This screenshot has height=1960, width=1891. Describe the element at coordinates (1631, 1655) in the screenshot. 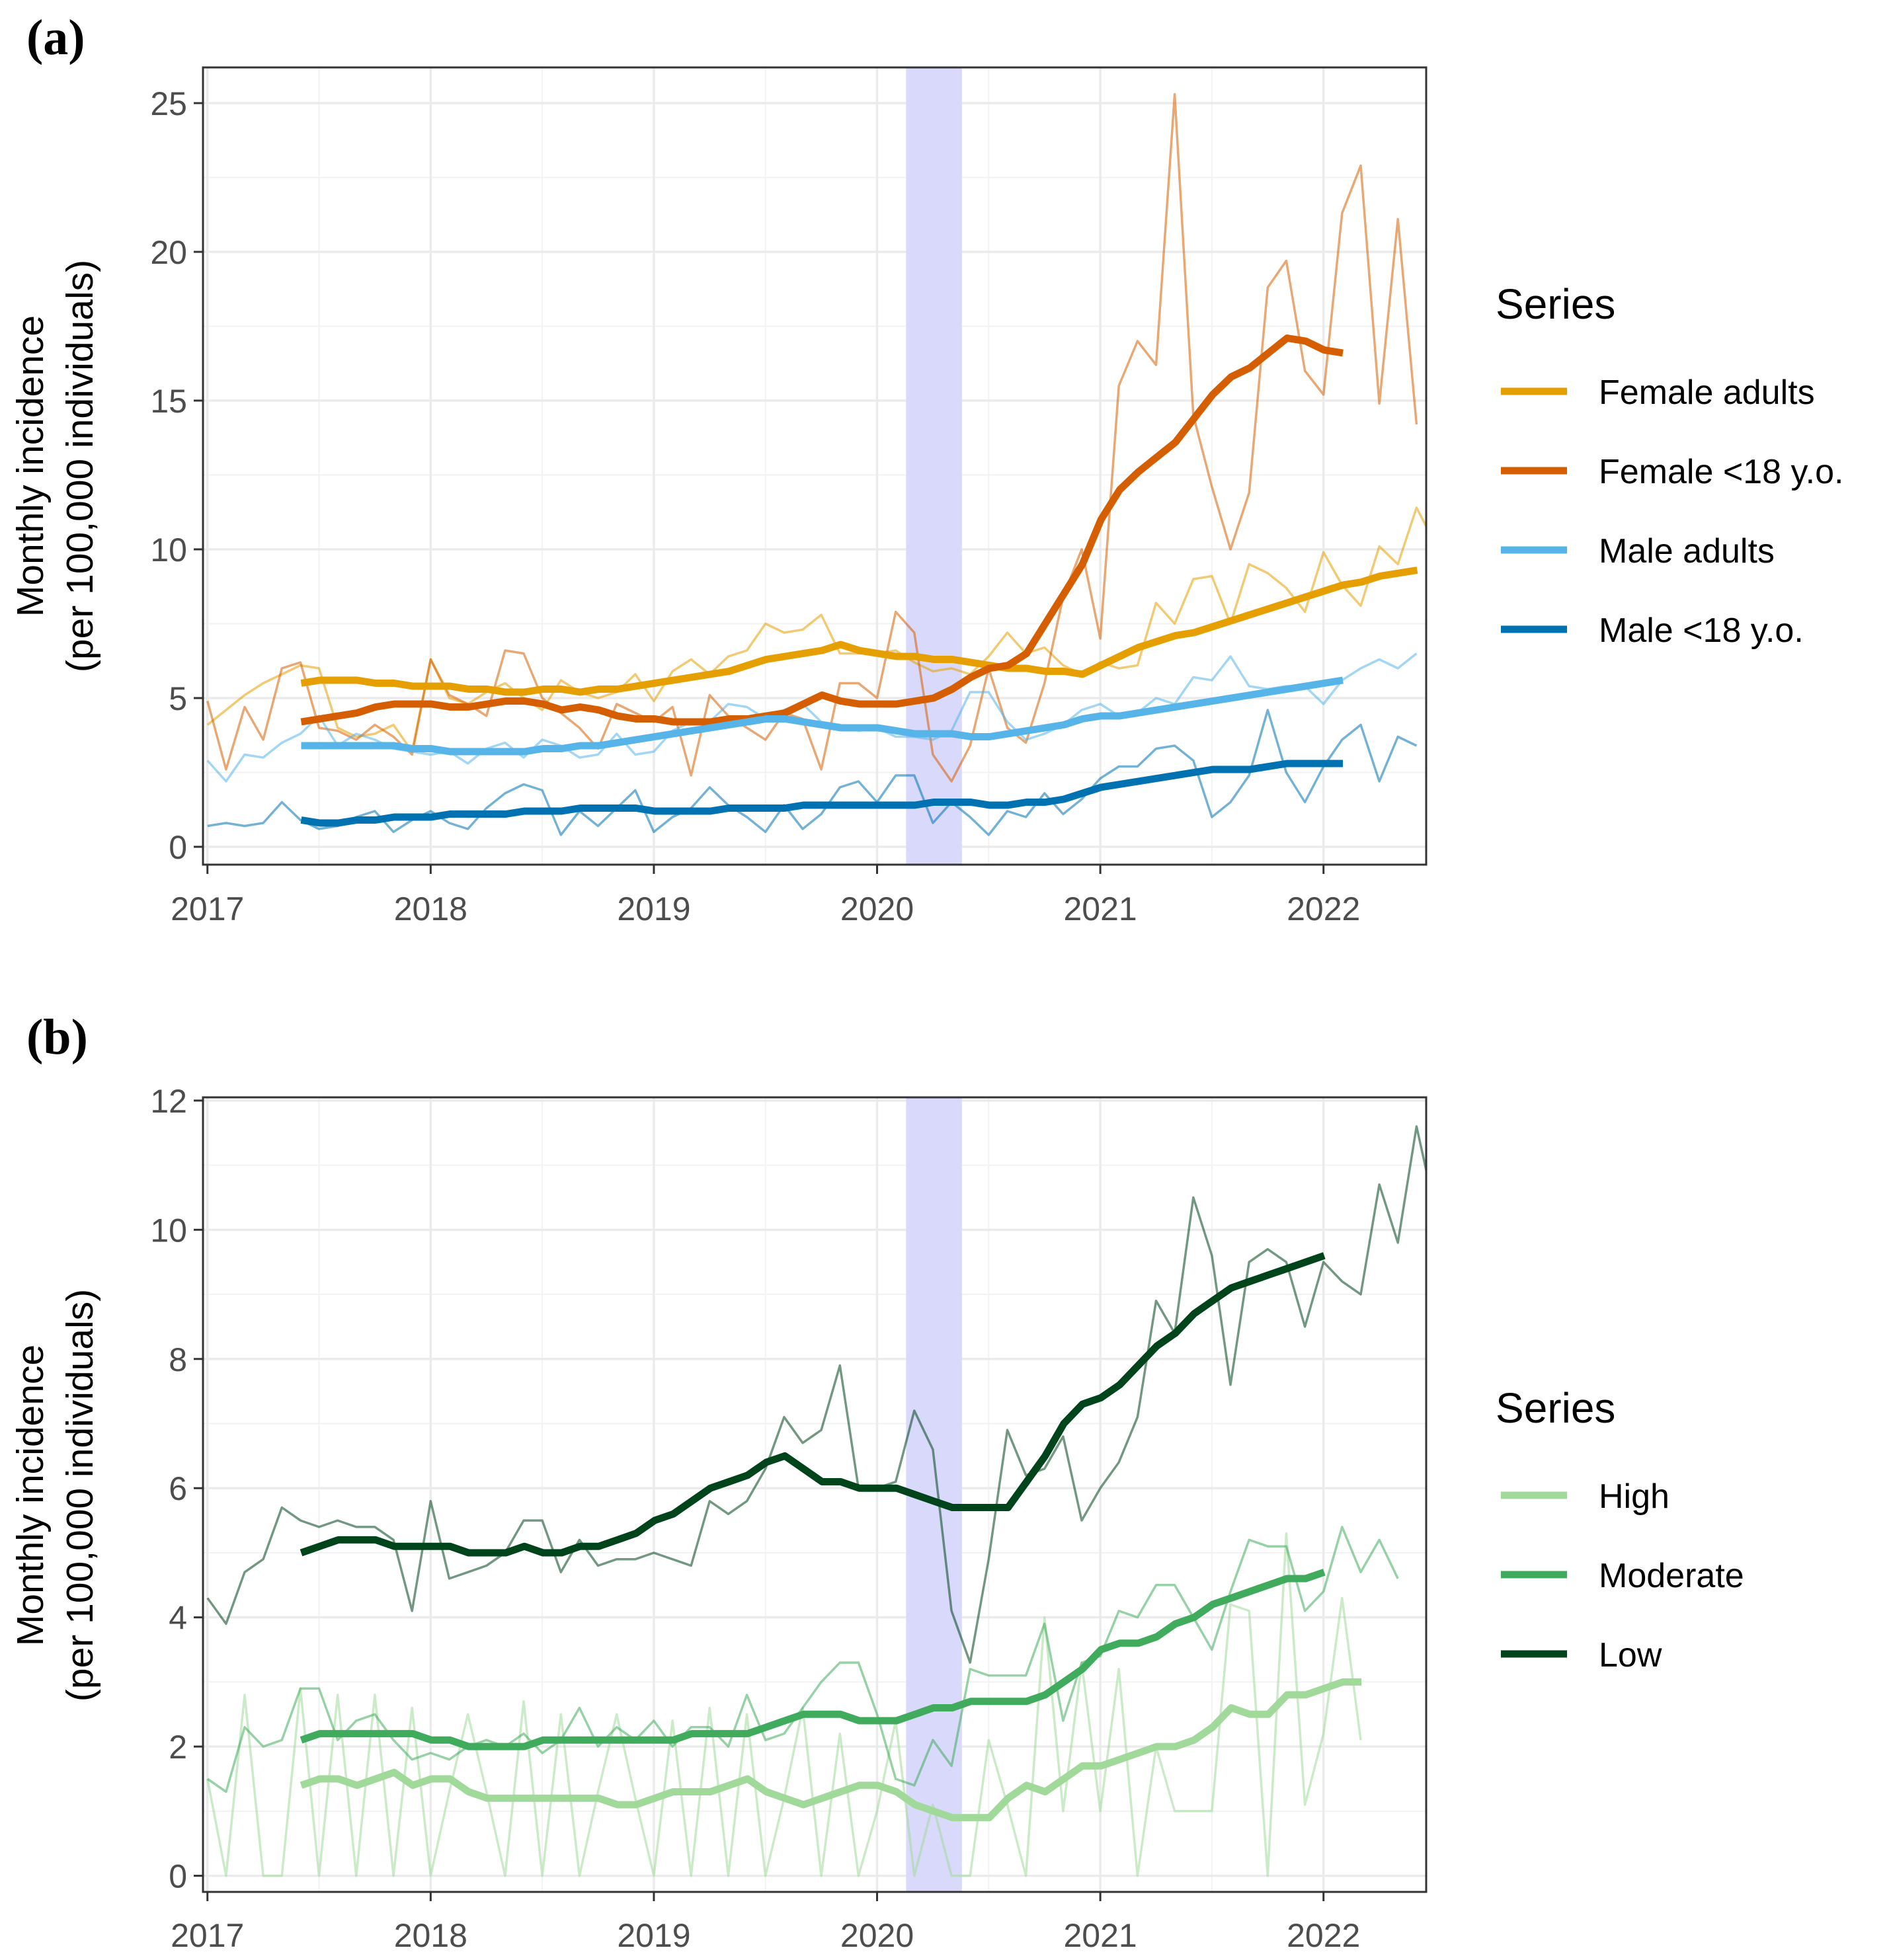

I see `legend-label-2: Low` at that location.